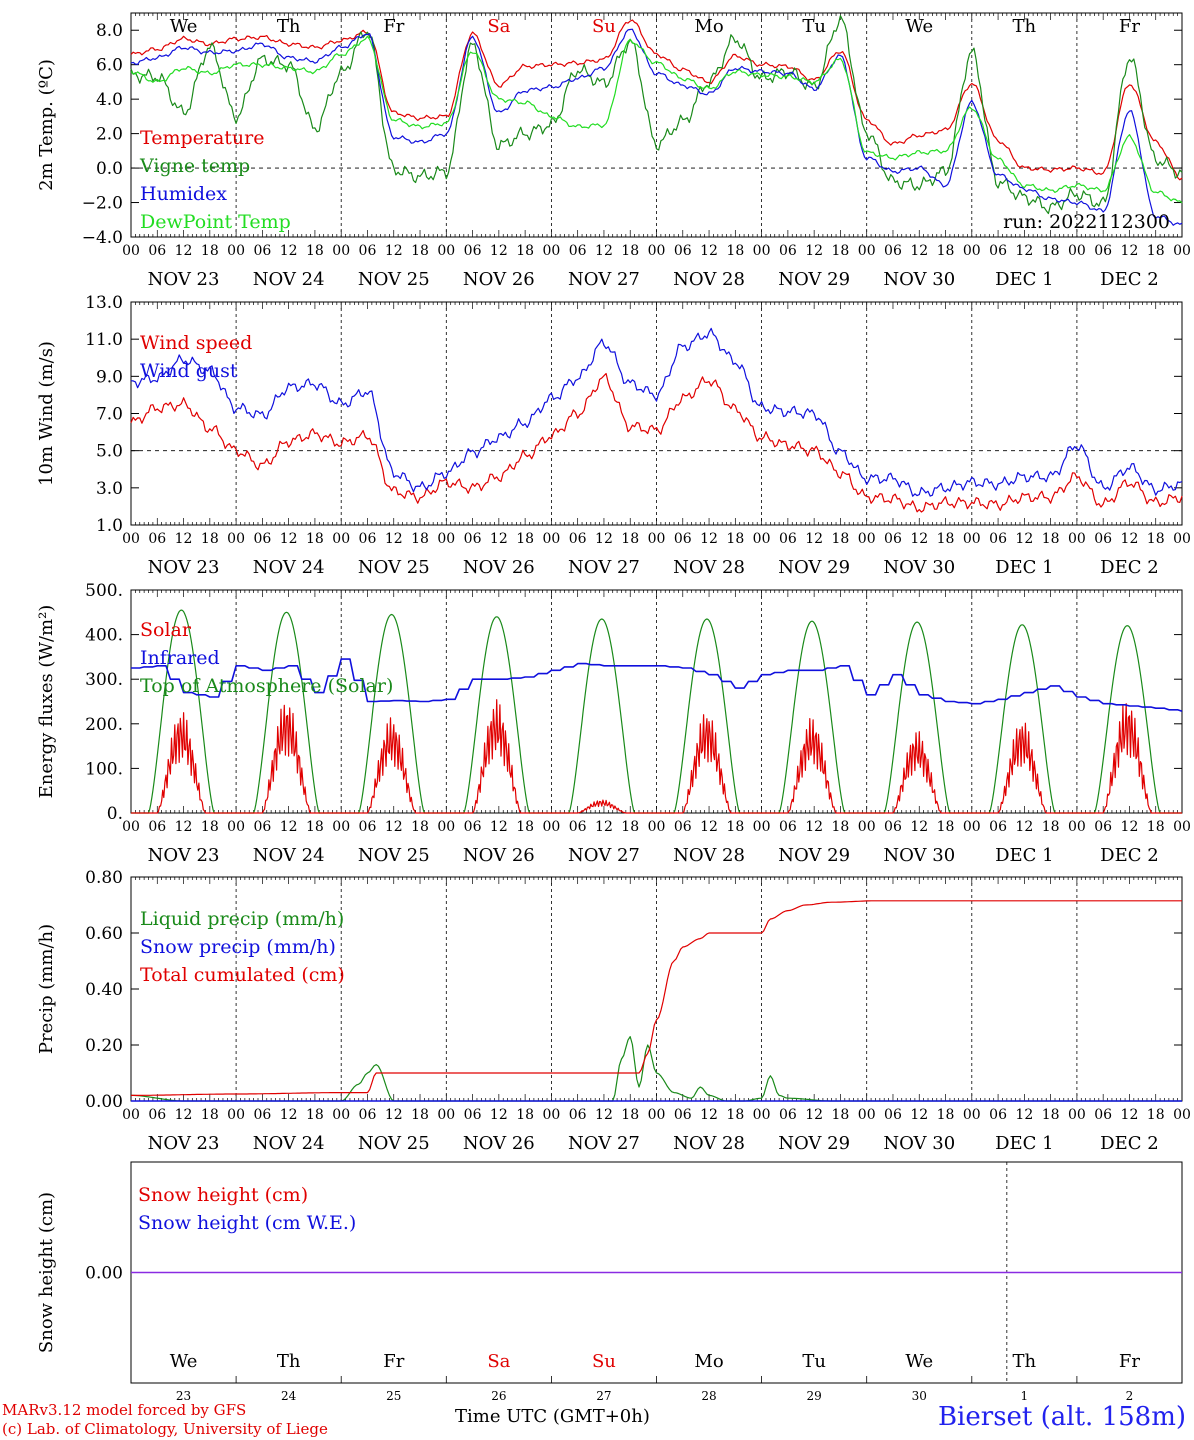 Image resolution: width=1194 pixels, height=1440 pixels. Describe the element at coordinates (104, 340) in the screenshot. I see `y-tick-label: 11.0` at that location.